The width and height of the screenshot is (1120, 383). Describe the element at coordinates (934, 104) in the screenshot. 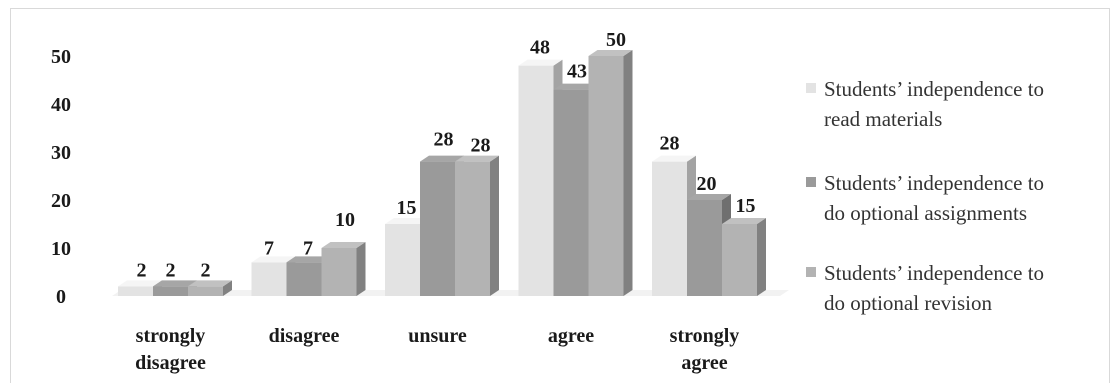

I see `legend-label: Students’ independence to read materials` at that location.